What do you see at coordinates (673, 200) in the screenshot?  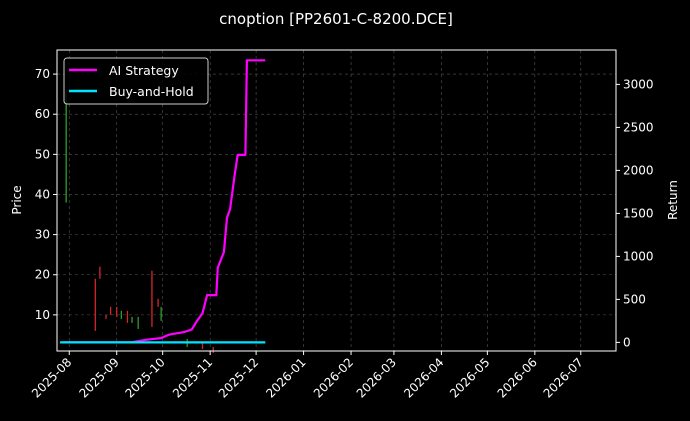 I see `y-axis-label-right: Return` at bounding box center [673, 200].